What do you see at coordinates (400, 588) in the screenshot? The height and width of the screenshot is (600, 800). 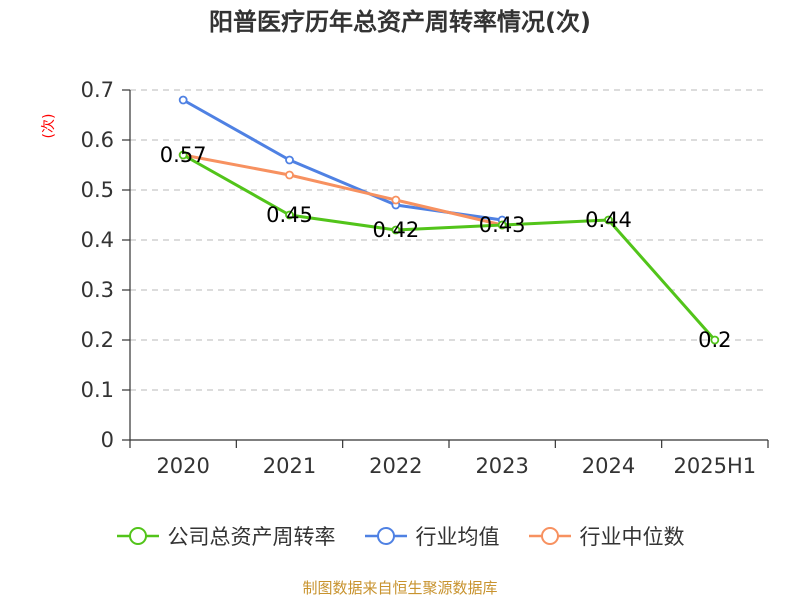 I see `data-source-note: 制图数据来自恒生聚源数据库` at bounding box center [400, 588].